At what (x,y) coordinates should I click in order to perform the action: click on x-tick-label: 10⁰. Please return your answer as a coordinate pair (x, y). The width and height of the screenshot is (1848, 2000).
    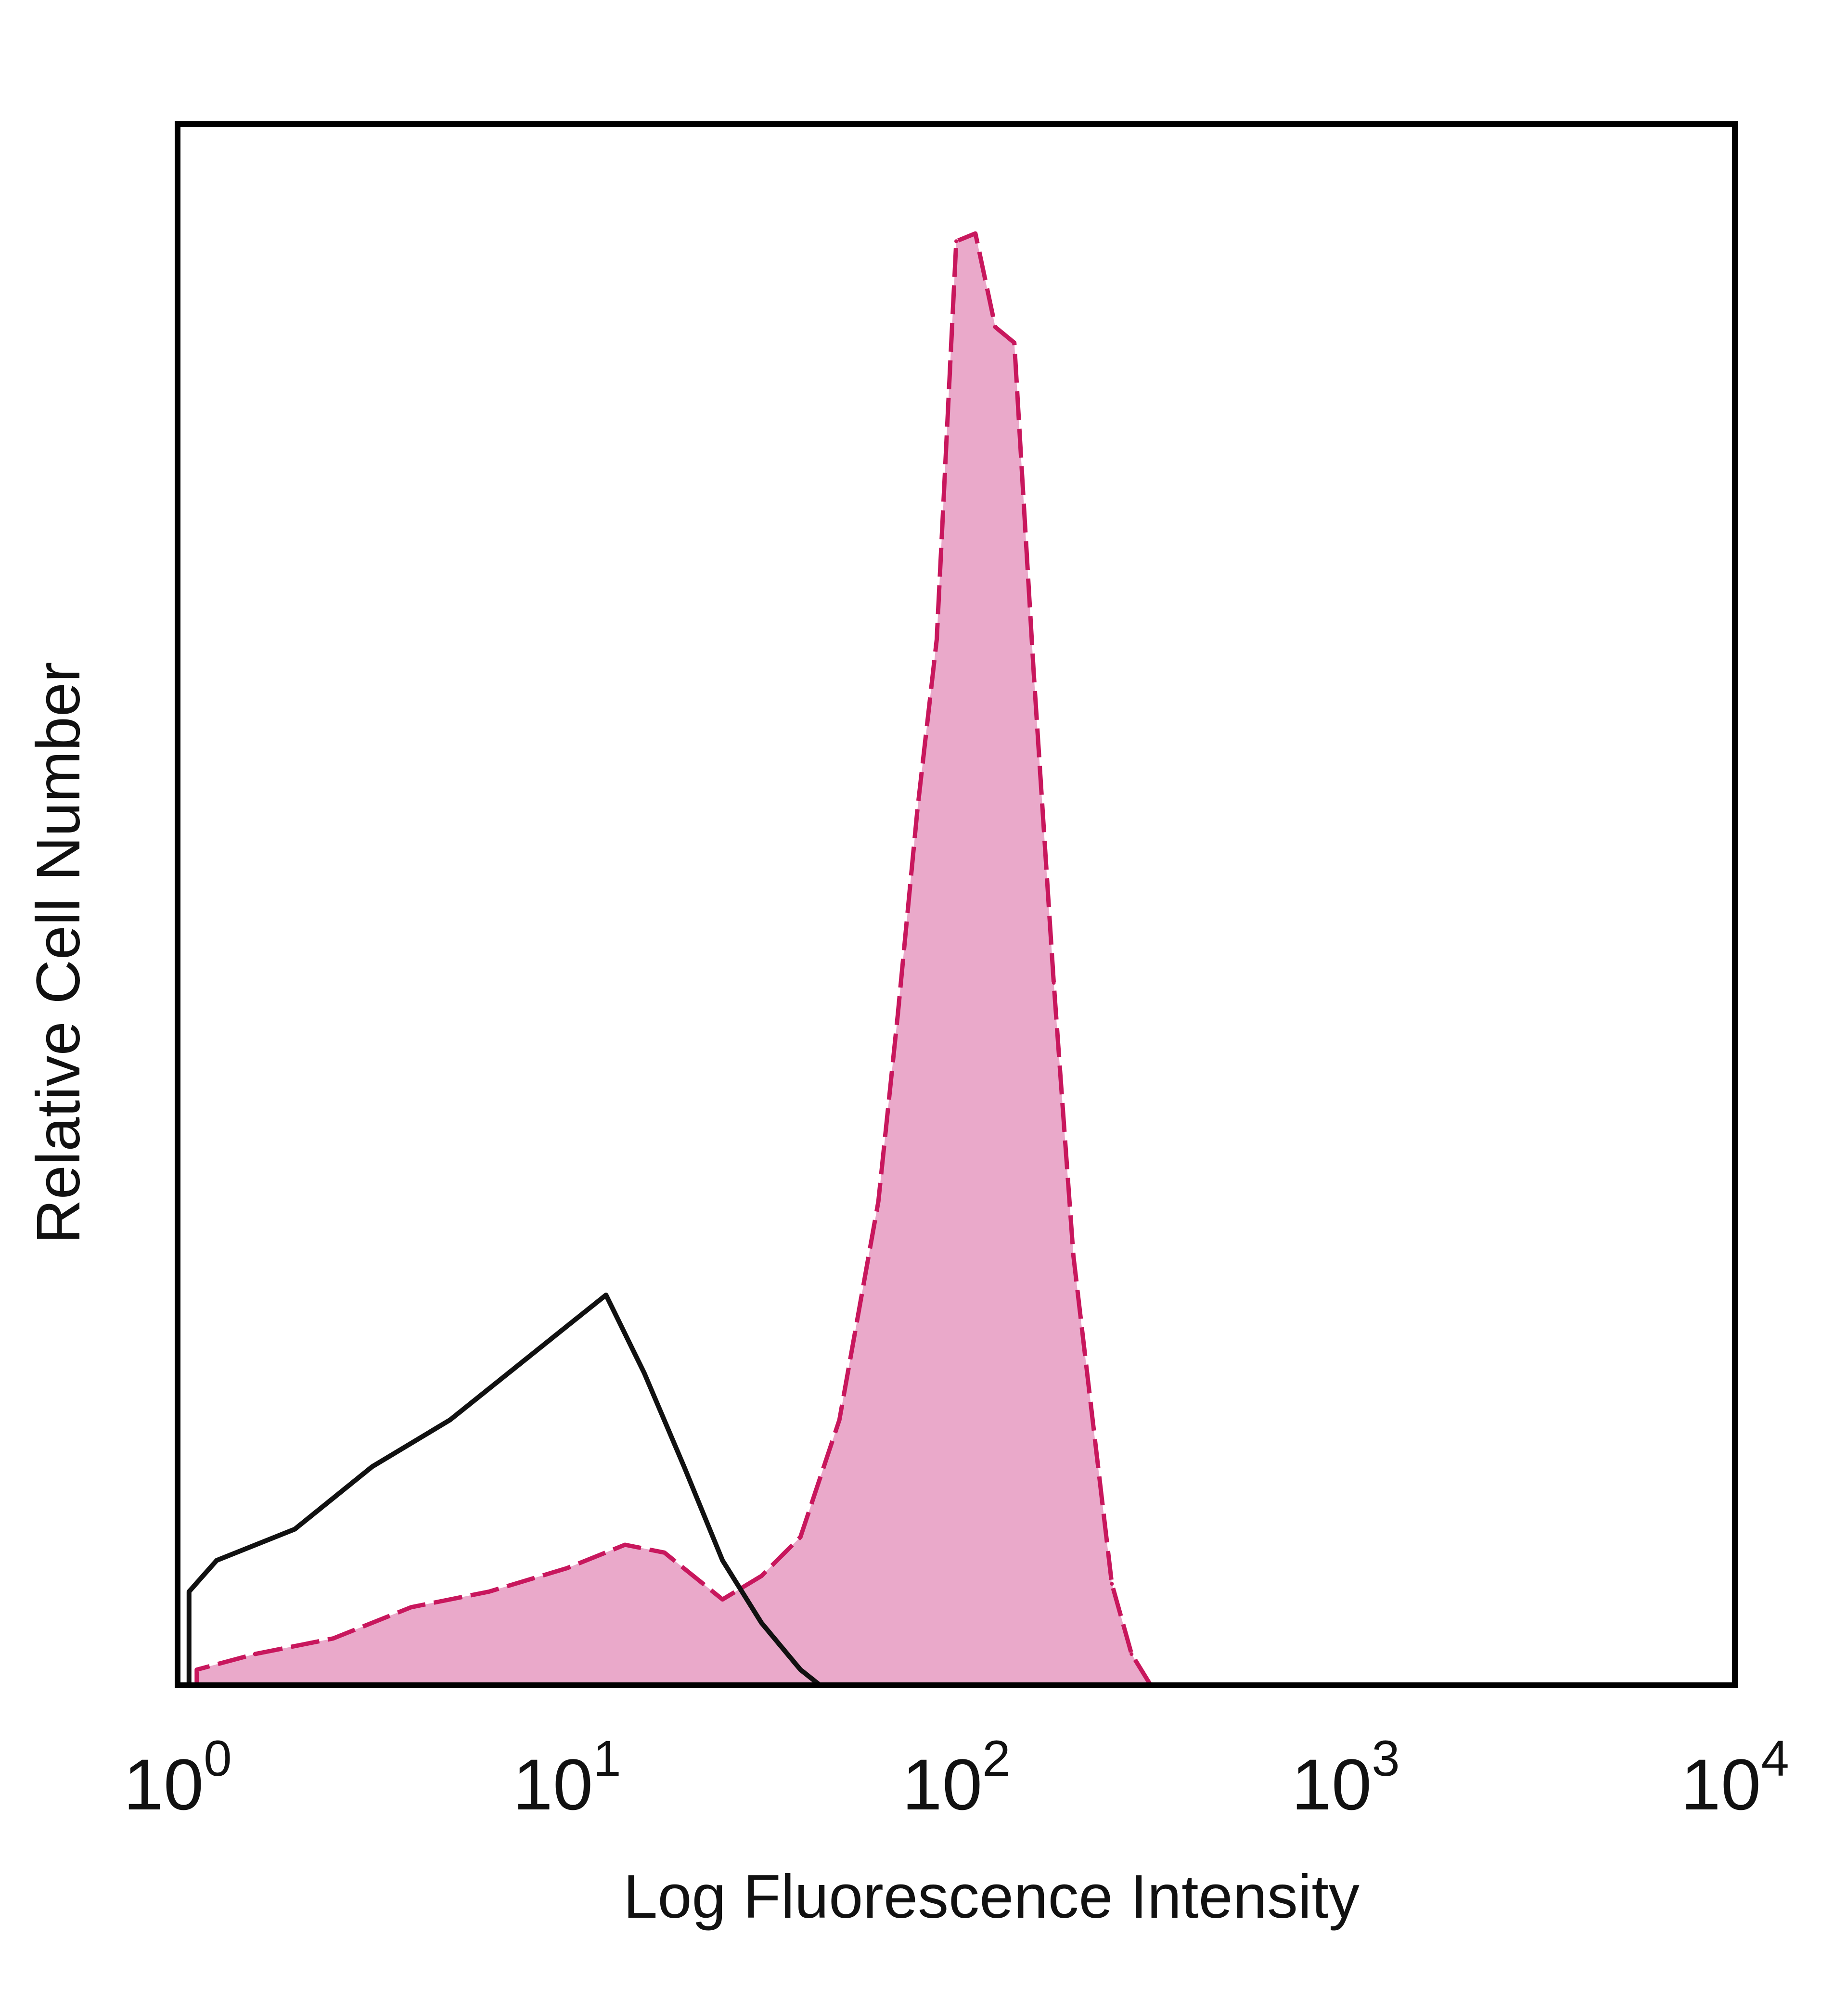
    Looking at the image, I should click on (177, 1778).